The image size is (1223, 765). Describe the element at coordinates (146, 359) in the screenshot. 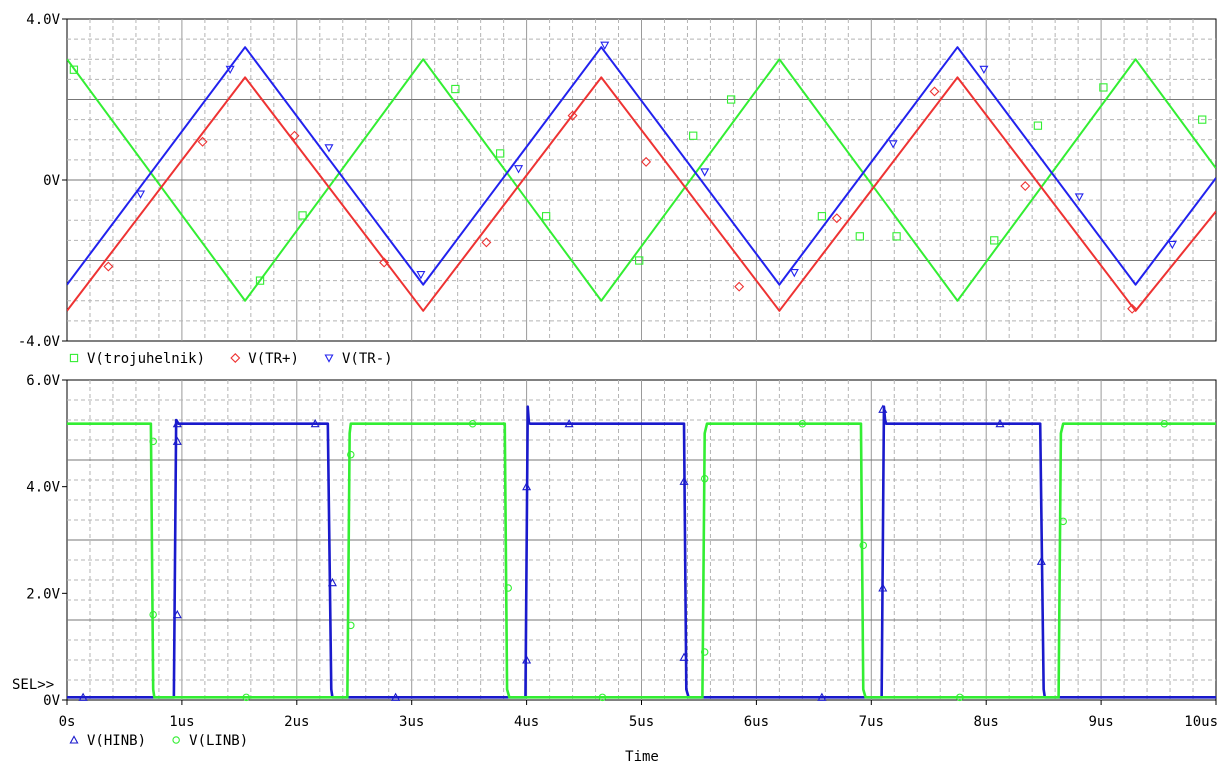

I see `legend-label-v-trojuhelnik: V(trojuhelnik)` at that location.